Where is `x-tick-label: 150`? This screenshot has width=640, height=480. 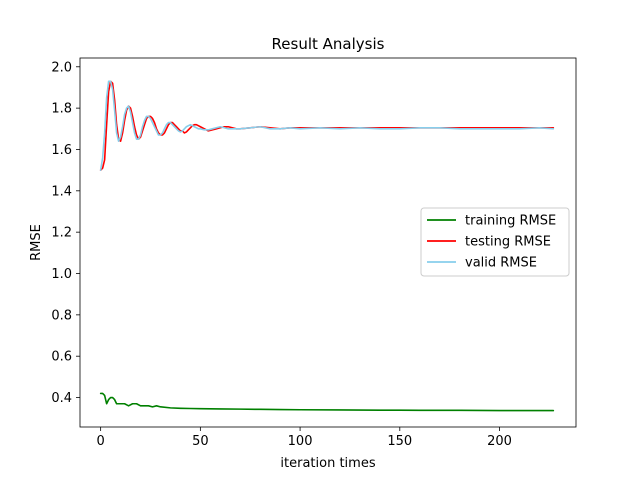
x-tick-label: 150 is located at coordinates (399, 441).